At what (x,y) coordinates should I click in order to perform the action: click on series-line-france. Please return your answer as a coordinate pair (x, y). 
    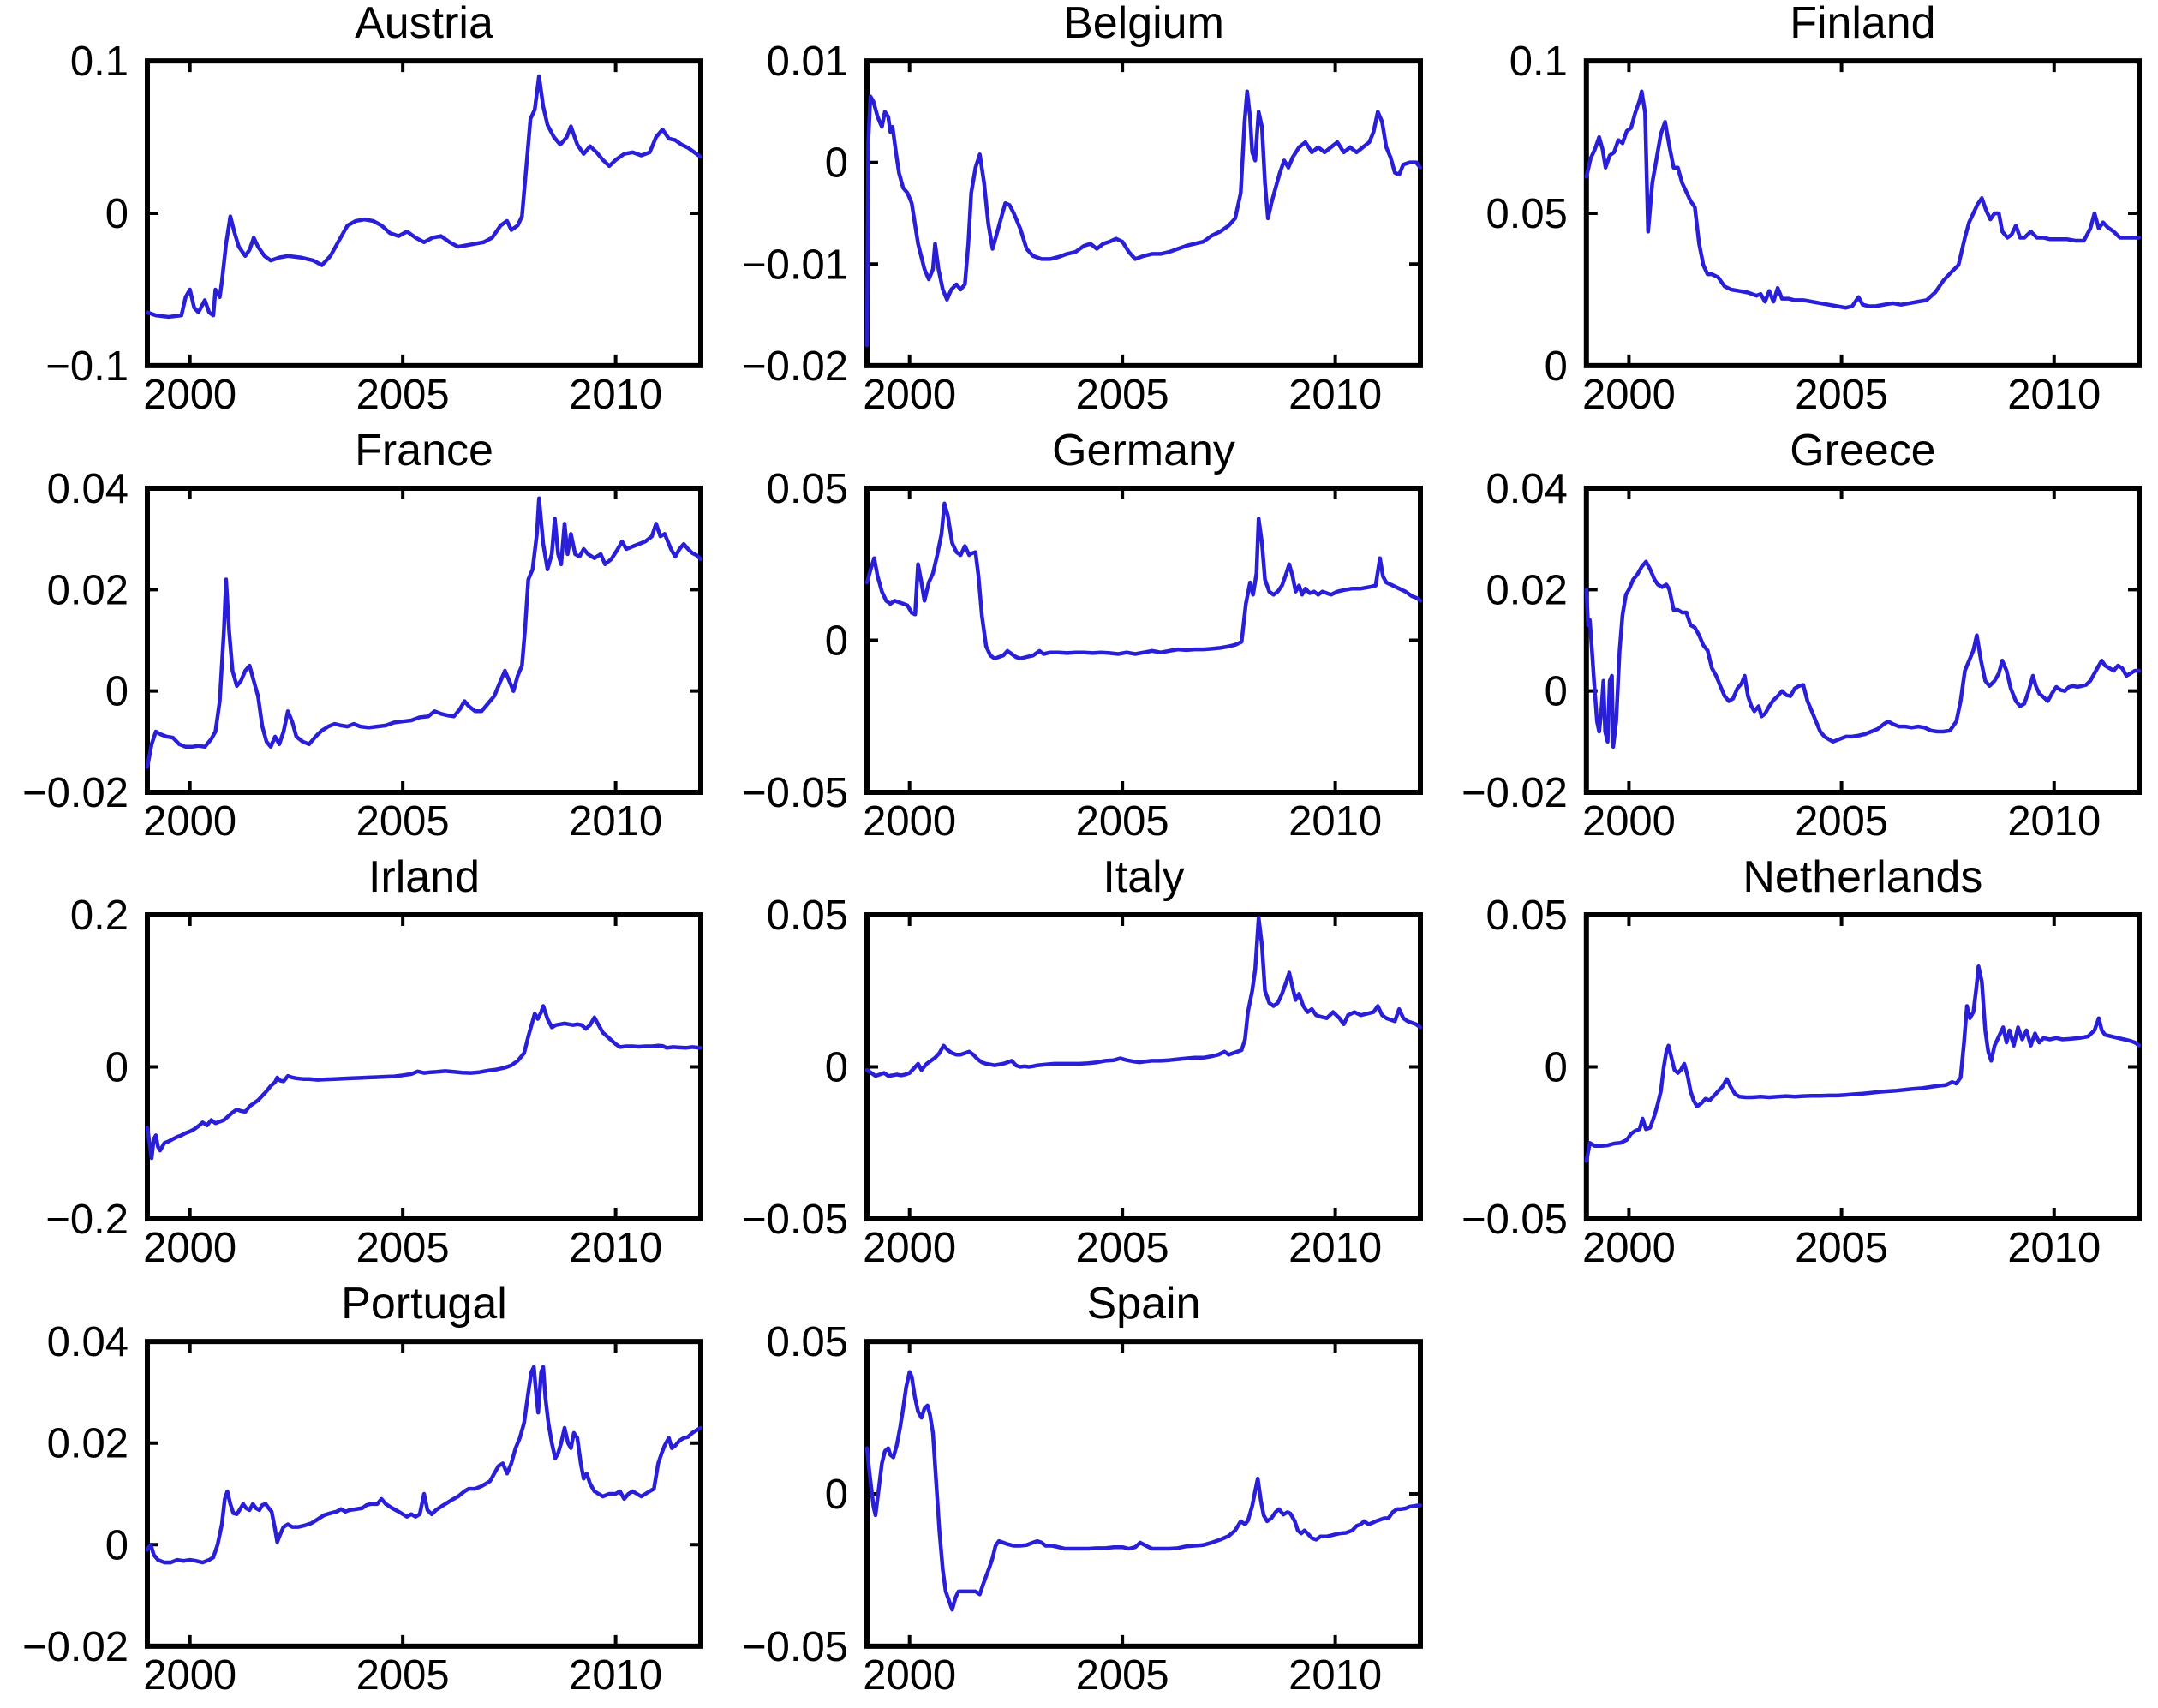
    Looking at the image, I should click on (424, 633).